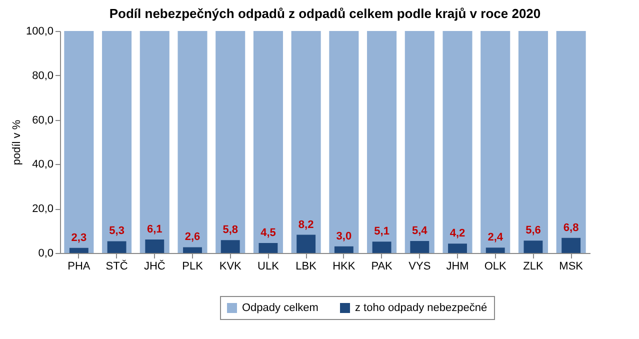 The width and height of the screenshot is (639, 339). What do you see at coordinates (46, 254) in the screenshot?
I see `y-tick-label: 0,0` at bounding box center [46, 254].